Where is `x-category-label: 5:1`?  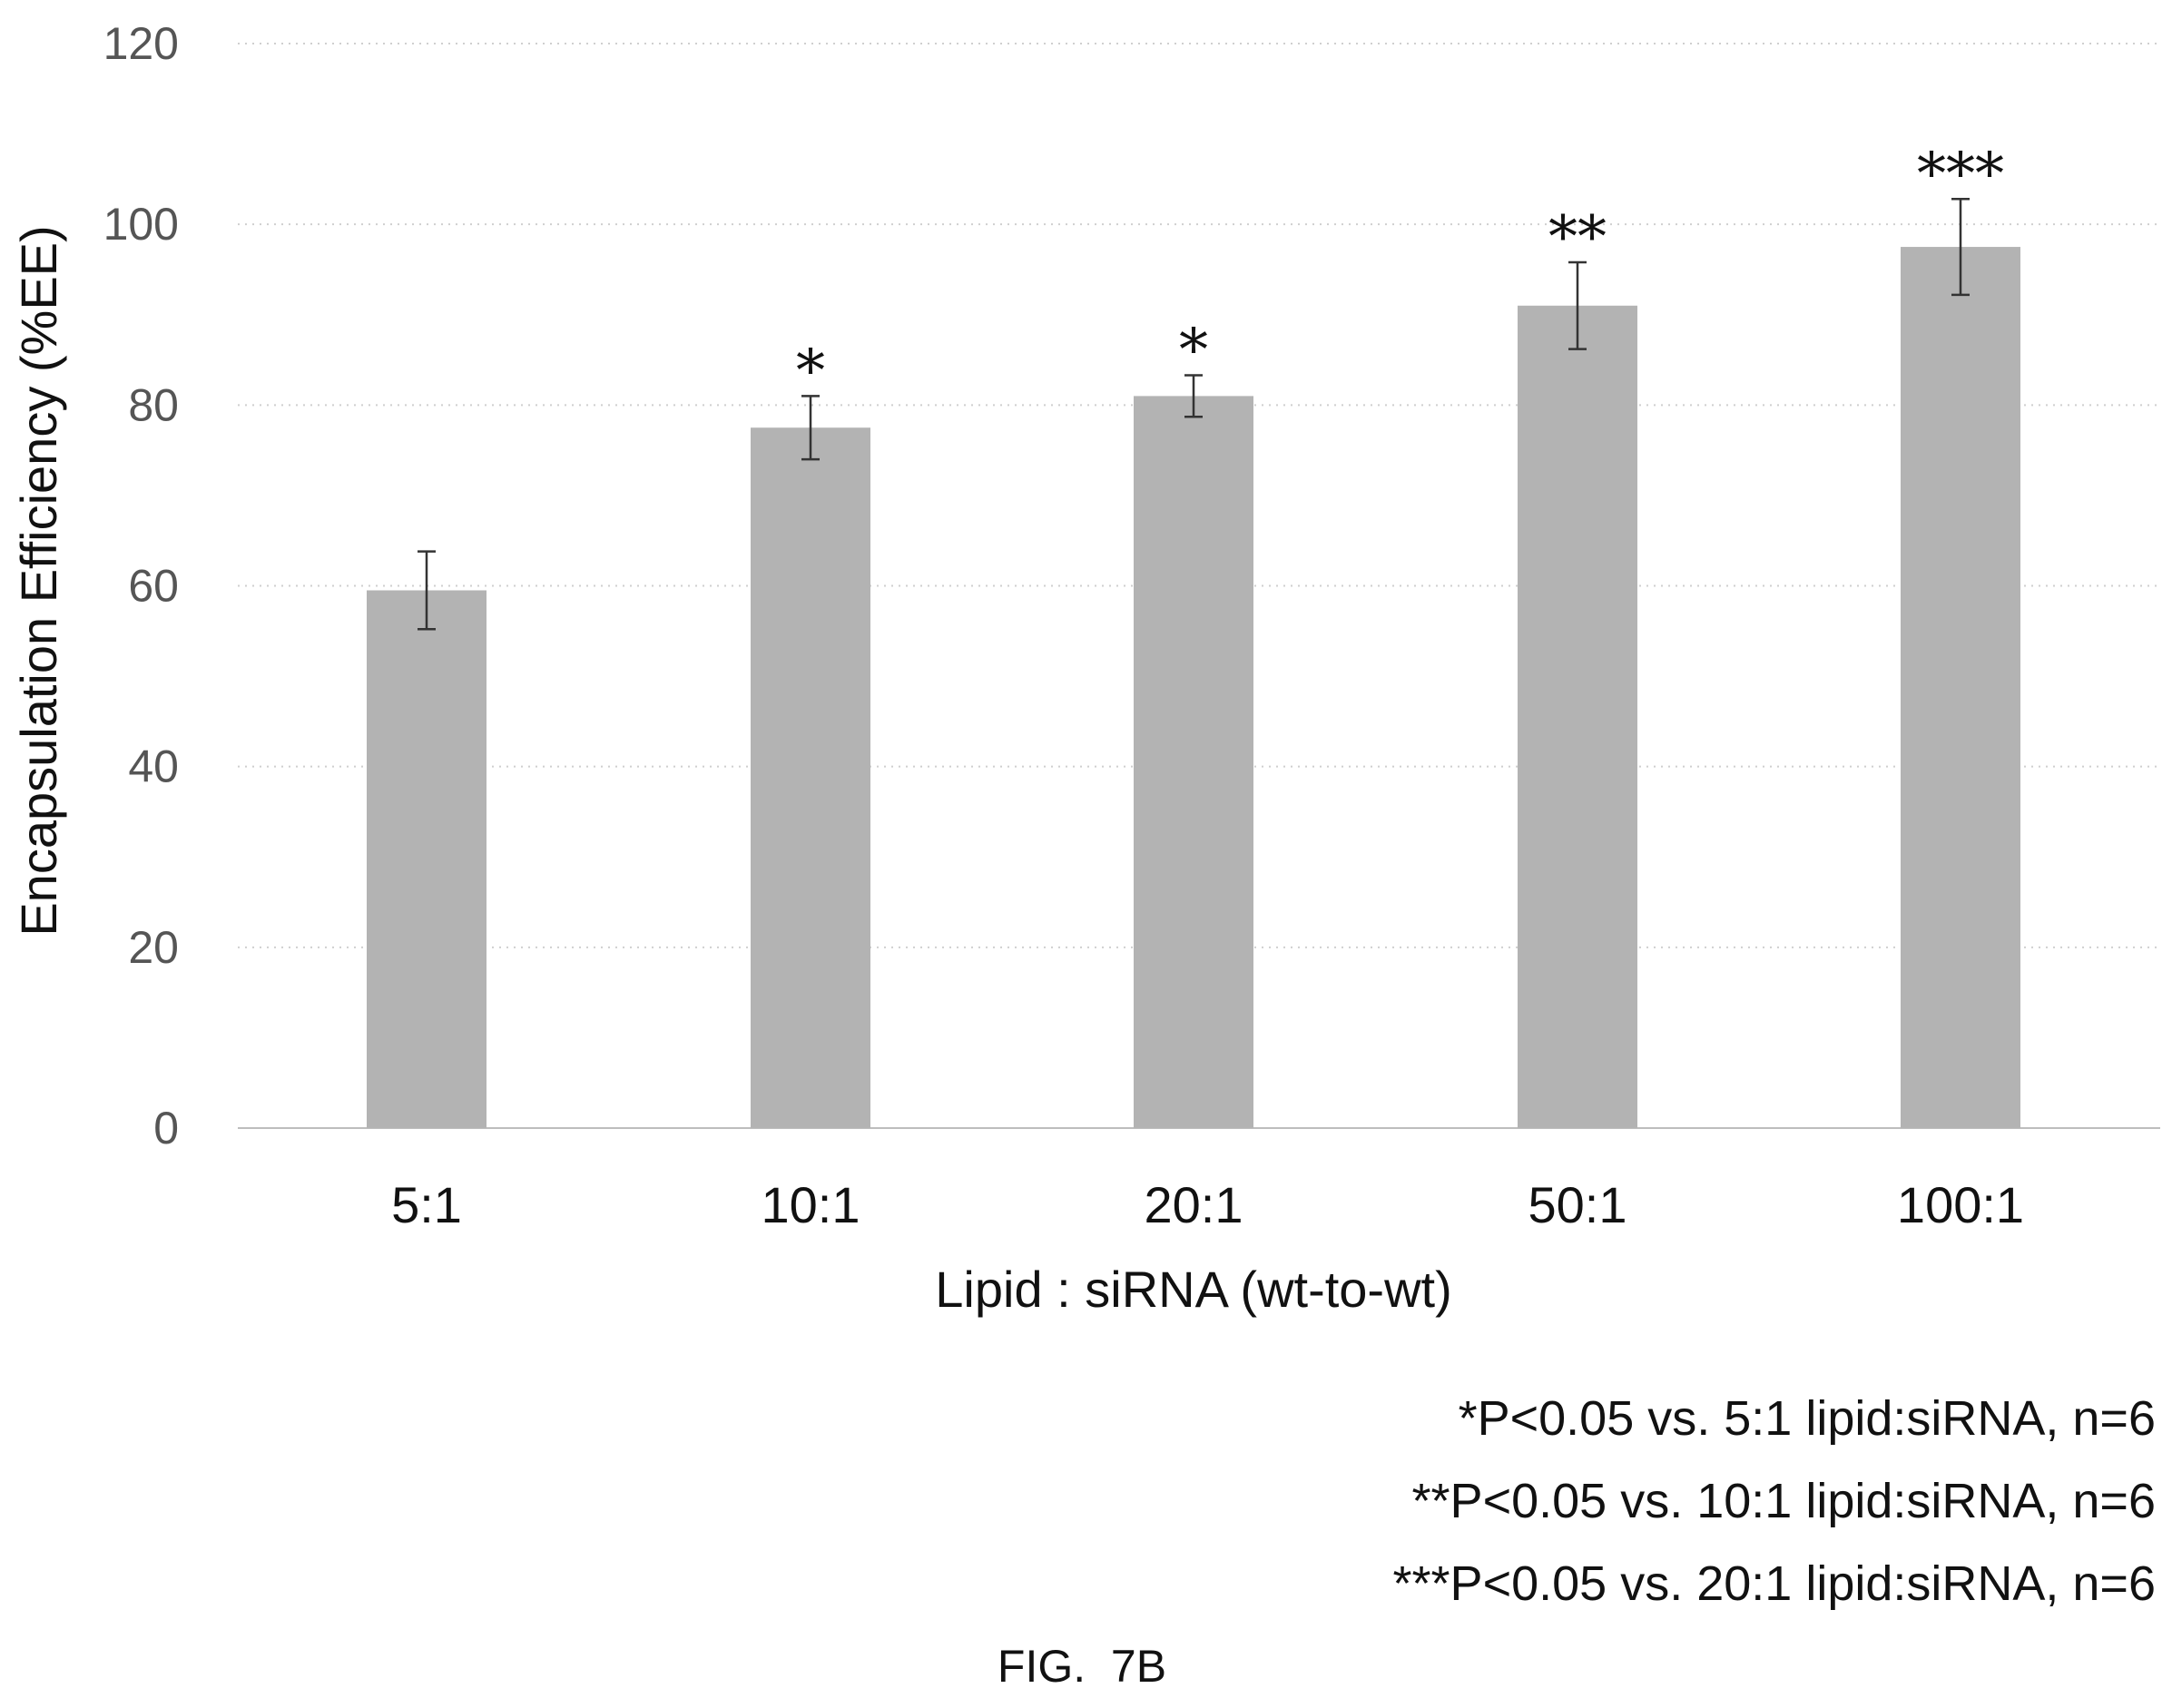 x-category-label: 5:1 is located at coordinates (426, 1204).